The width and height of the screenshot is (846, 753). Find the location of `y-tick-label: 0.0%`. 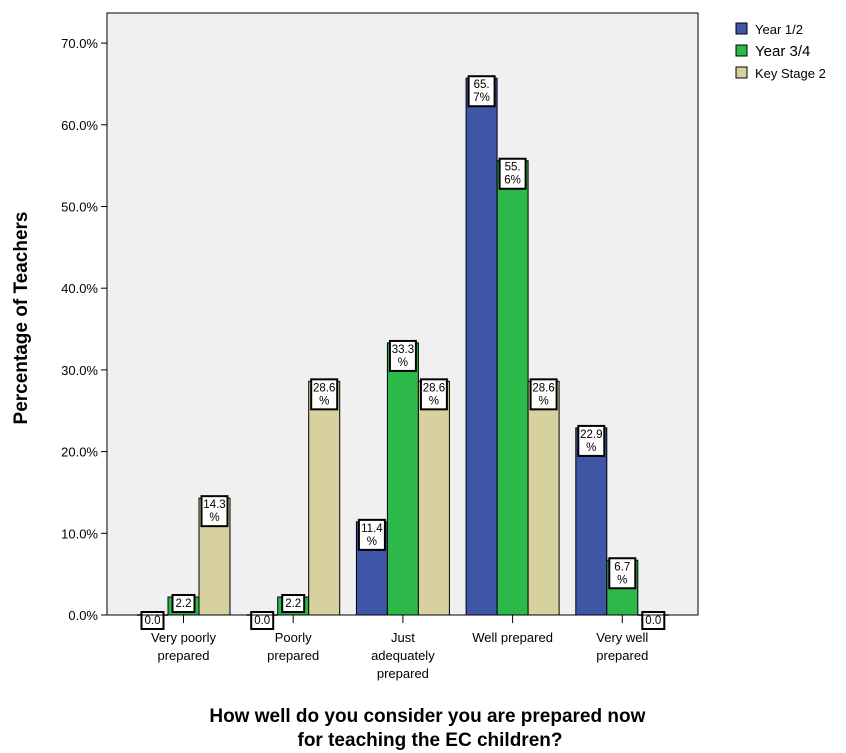

y-tick-label: 0.0% is located at coordinates (83, 615).